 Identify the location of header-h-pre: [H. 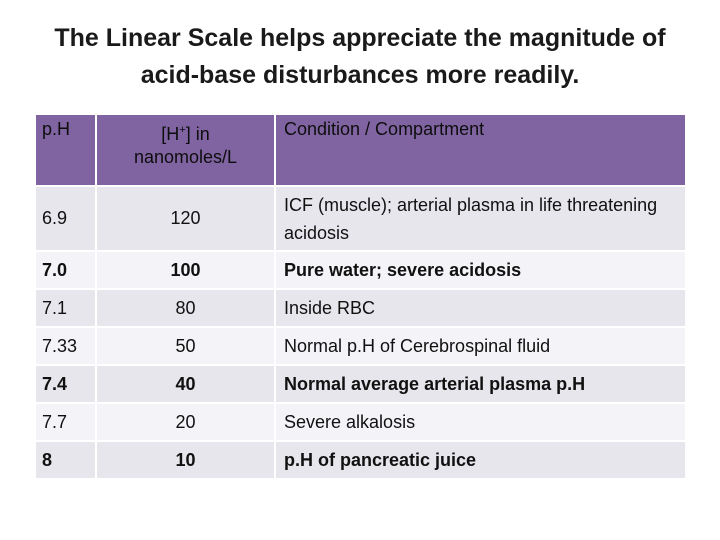
(170, 134).